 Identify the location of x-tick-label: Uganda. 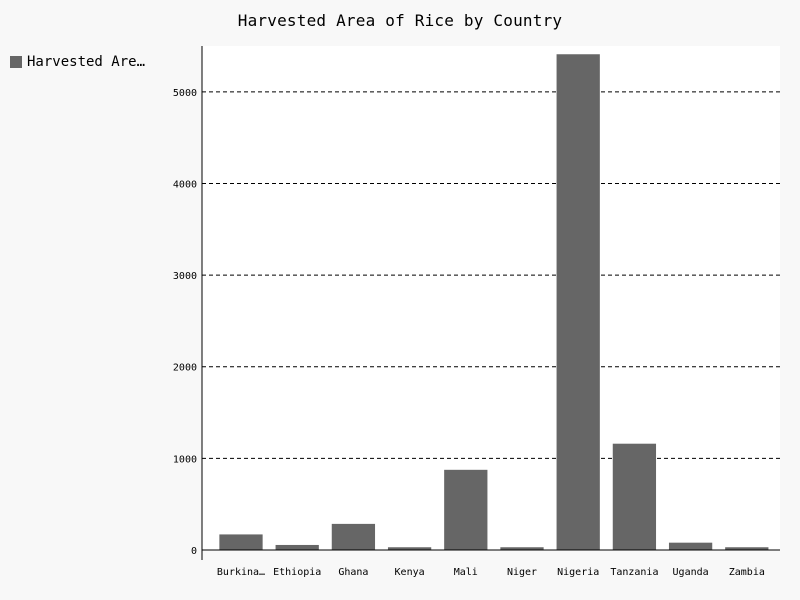
(691, 572).